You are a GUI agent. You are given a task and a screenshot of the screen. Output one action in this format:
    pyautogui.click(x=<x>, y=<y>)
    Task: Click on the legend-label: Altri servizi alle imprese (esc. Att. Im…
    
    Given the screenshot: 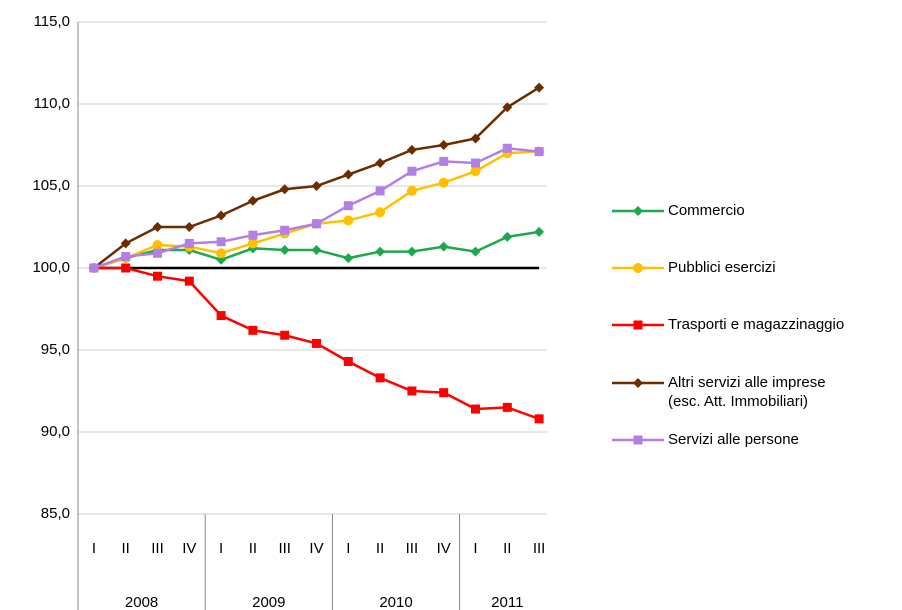 What is the action you would take?
    pyautogui.click(x=747, y=392)
    